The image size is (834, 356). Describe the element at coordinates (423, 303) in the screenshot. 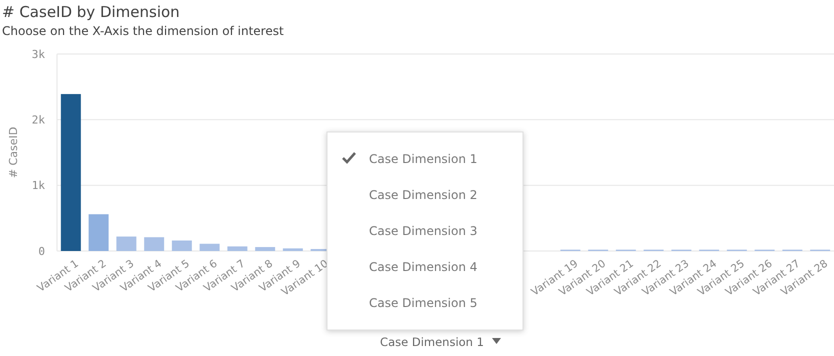

I see `text: Case Dimension 5` at that location.